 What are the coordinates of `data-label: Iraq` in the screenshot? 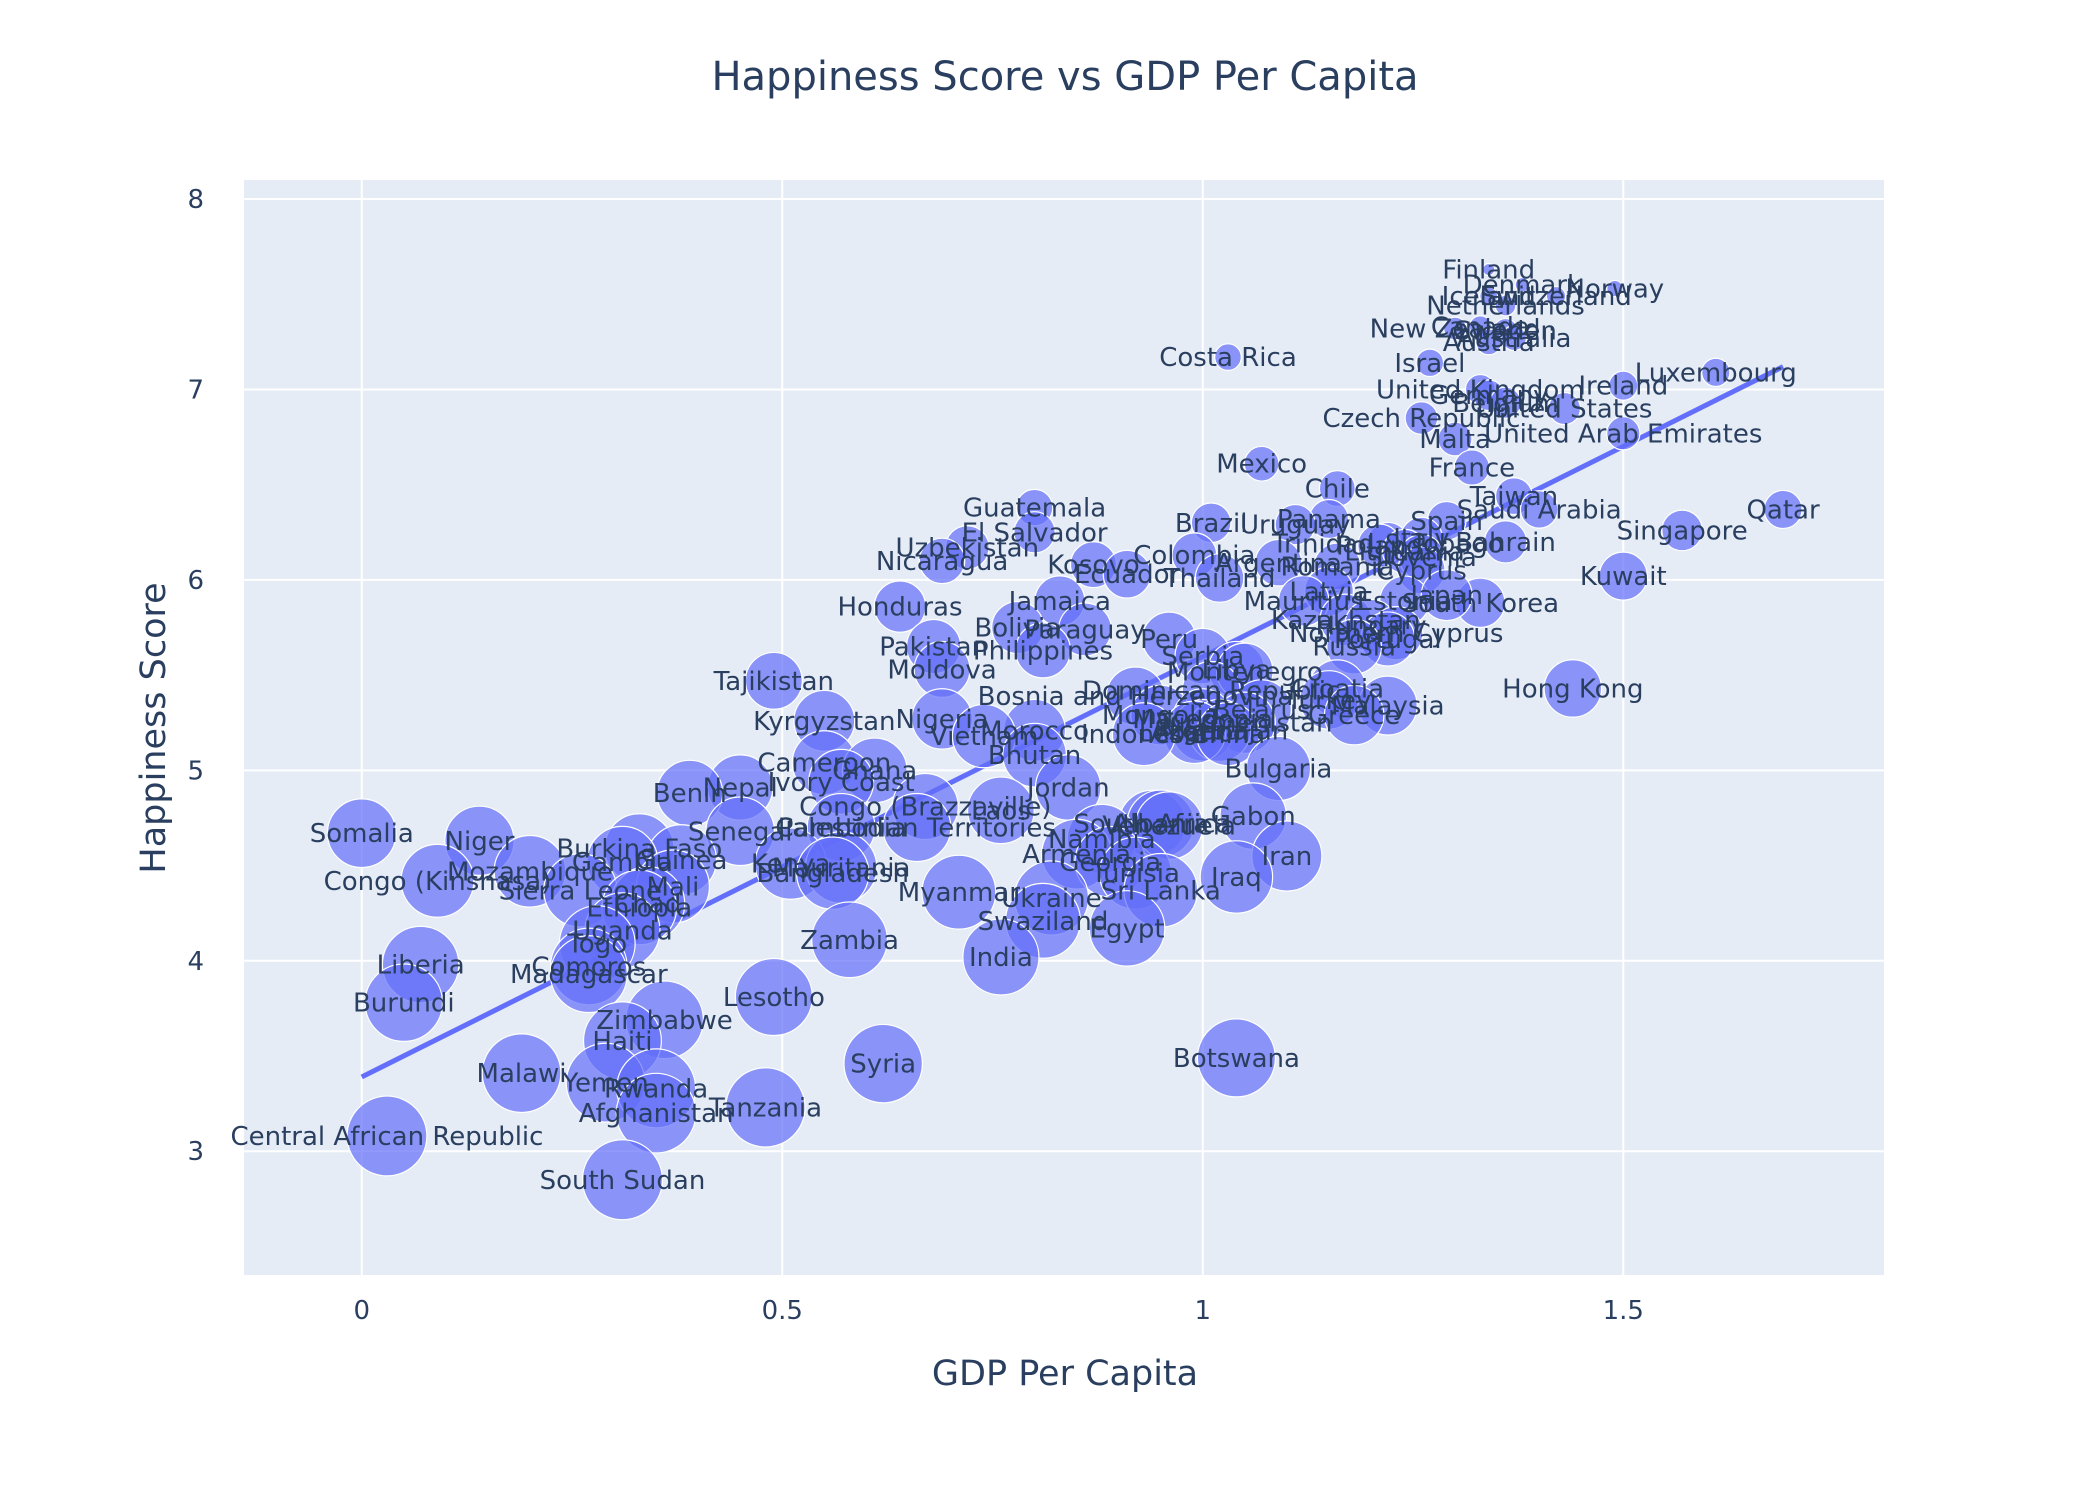 It's located at (1236, 878).